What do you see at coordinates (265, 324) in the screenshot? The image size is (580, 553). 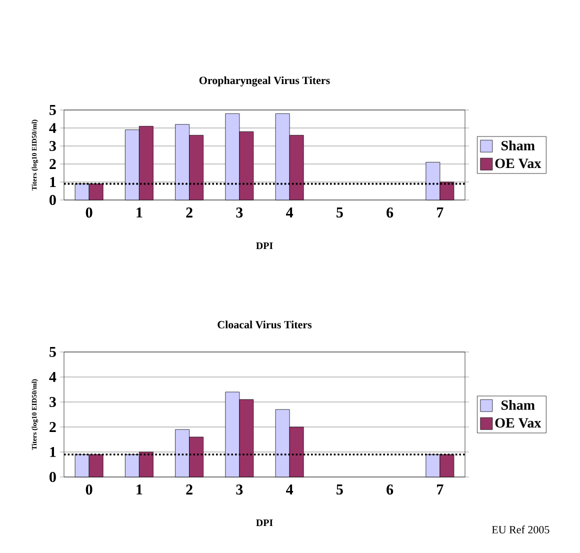 I see `chart-title: Cloacal Virus Titers` at bounding box center [265, 324].